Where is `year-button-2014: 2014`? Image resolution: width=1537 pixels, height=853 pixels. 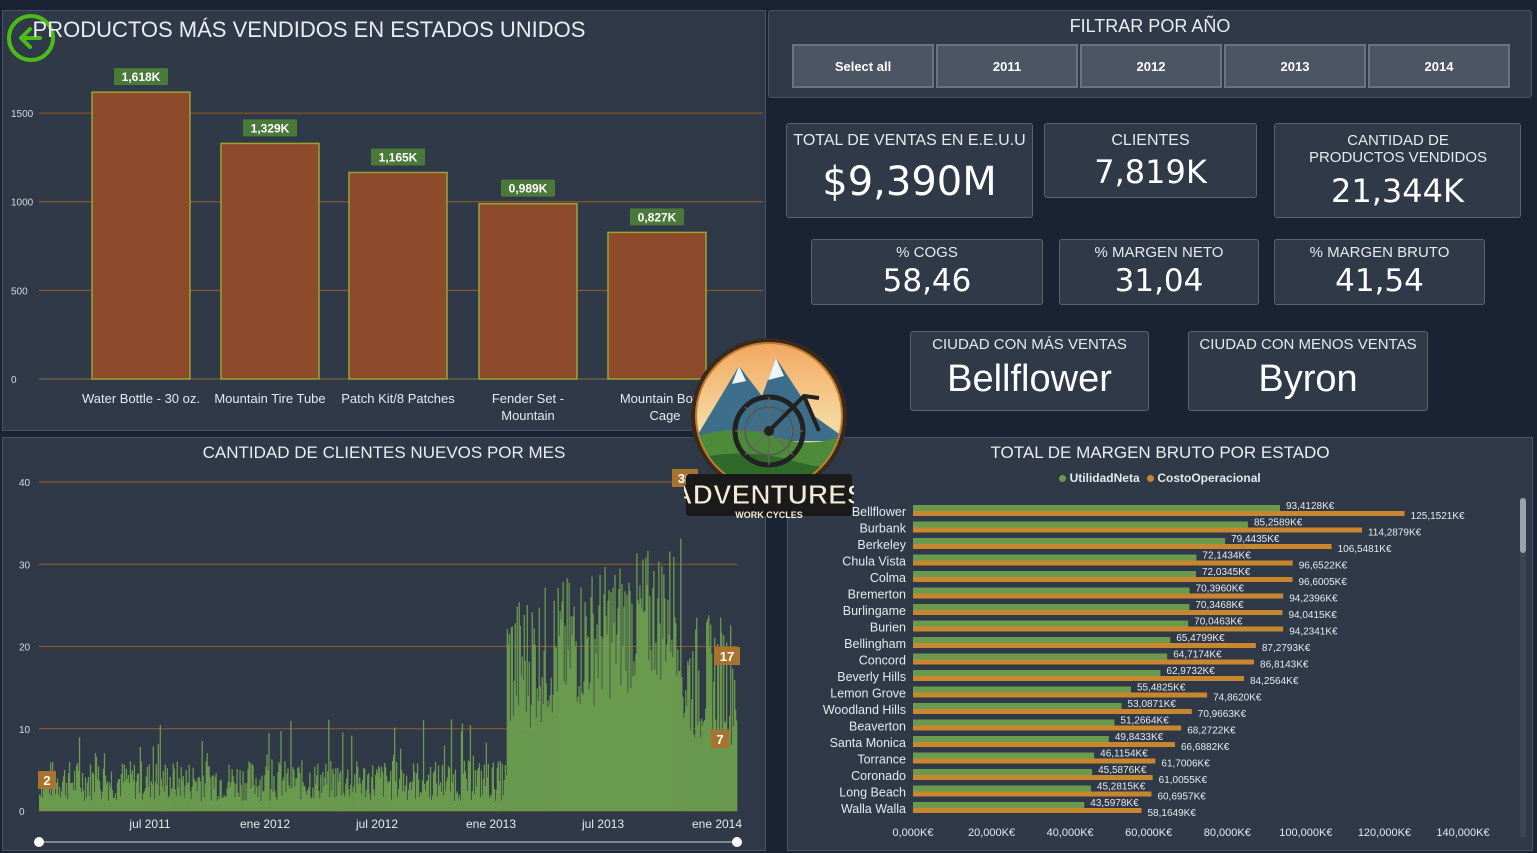 year-button-2014: 2014 is located at coordinates (1439, 66).